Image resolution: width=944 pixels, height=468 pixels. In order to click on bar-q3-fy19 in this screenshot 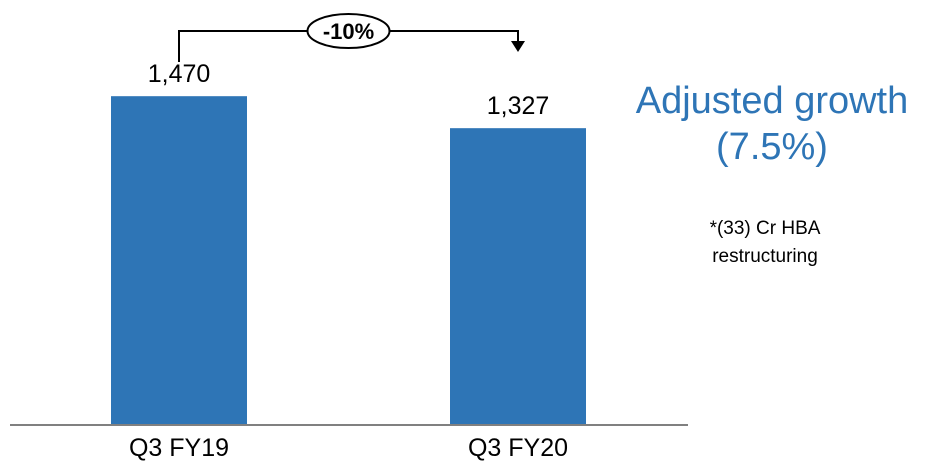, I will do `click(179, 261)`.